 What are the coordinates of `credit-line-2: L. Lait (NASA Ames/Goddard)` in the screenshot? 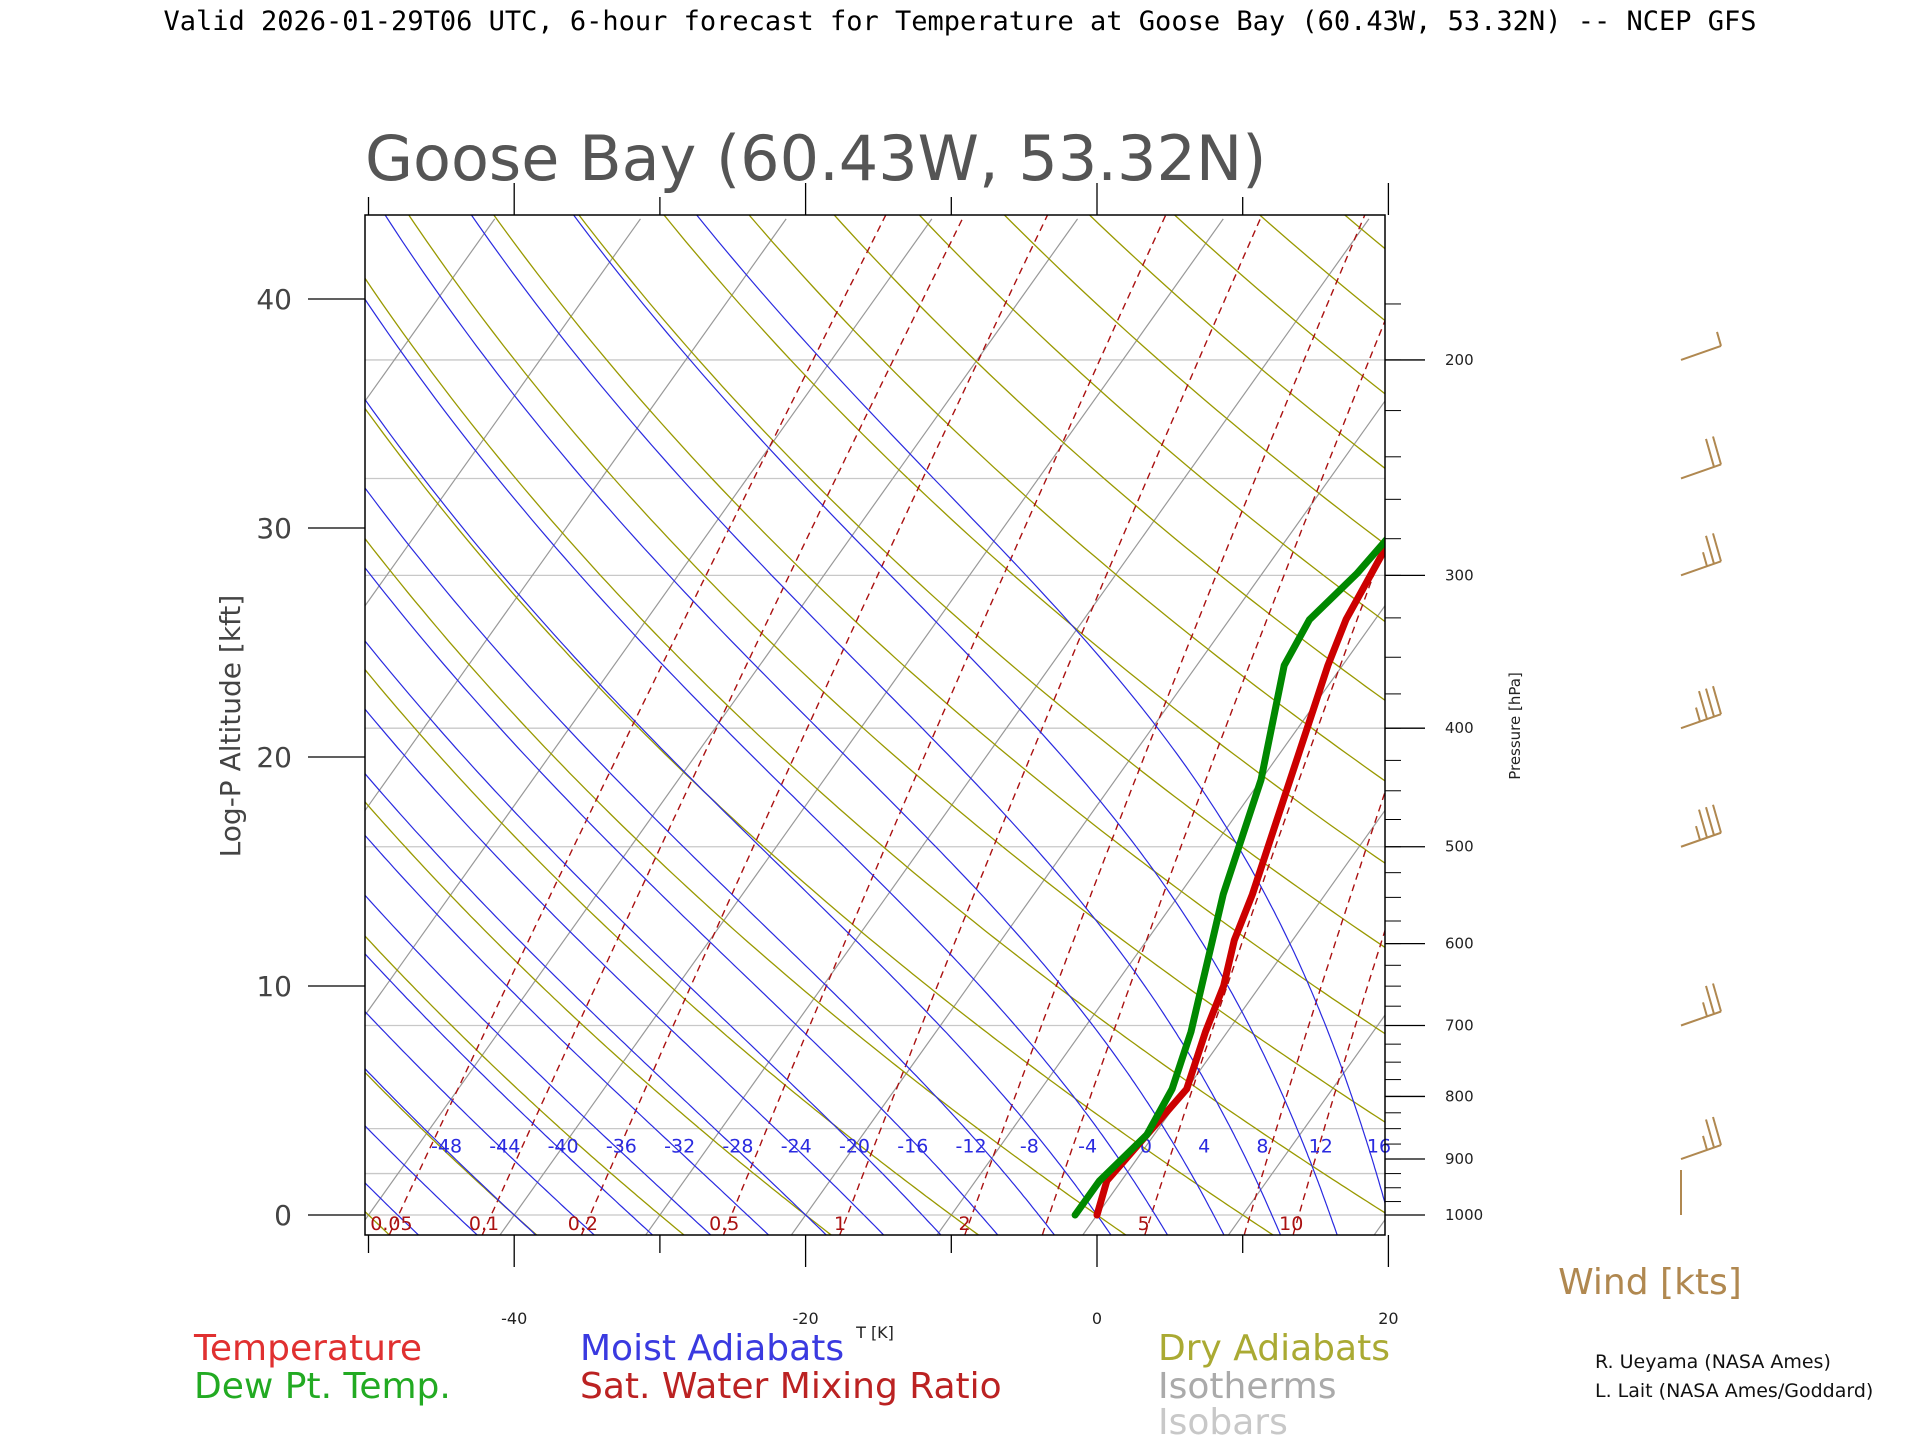 It's located at (1734, 1391).